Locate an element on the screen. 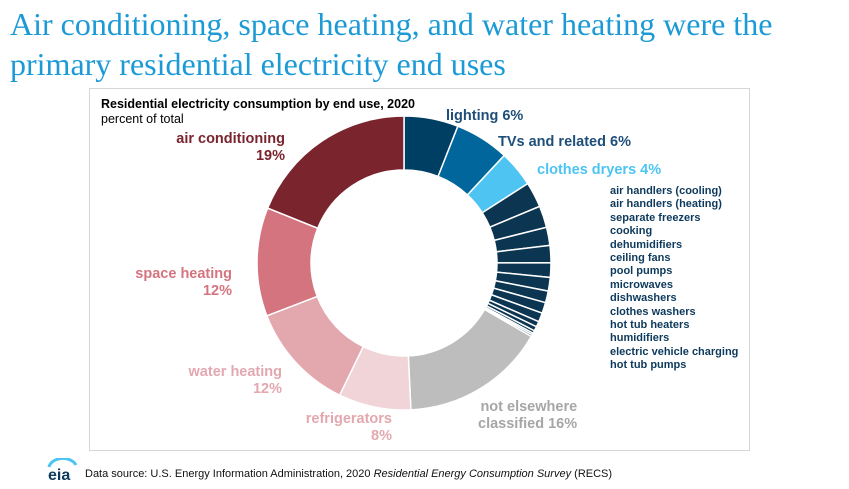 The height and width of the screenshot is (489, 849). chart-subtitle: percent of total is located at coordinates (142, 119).